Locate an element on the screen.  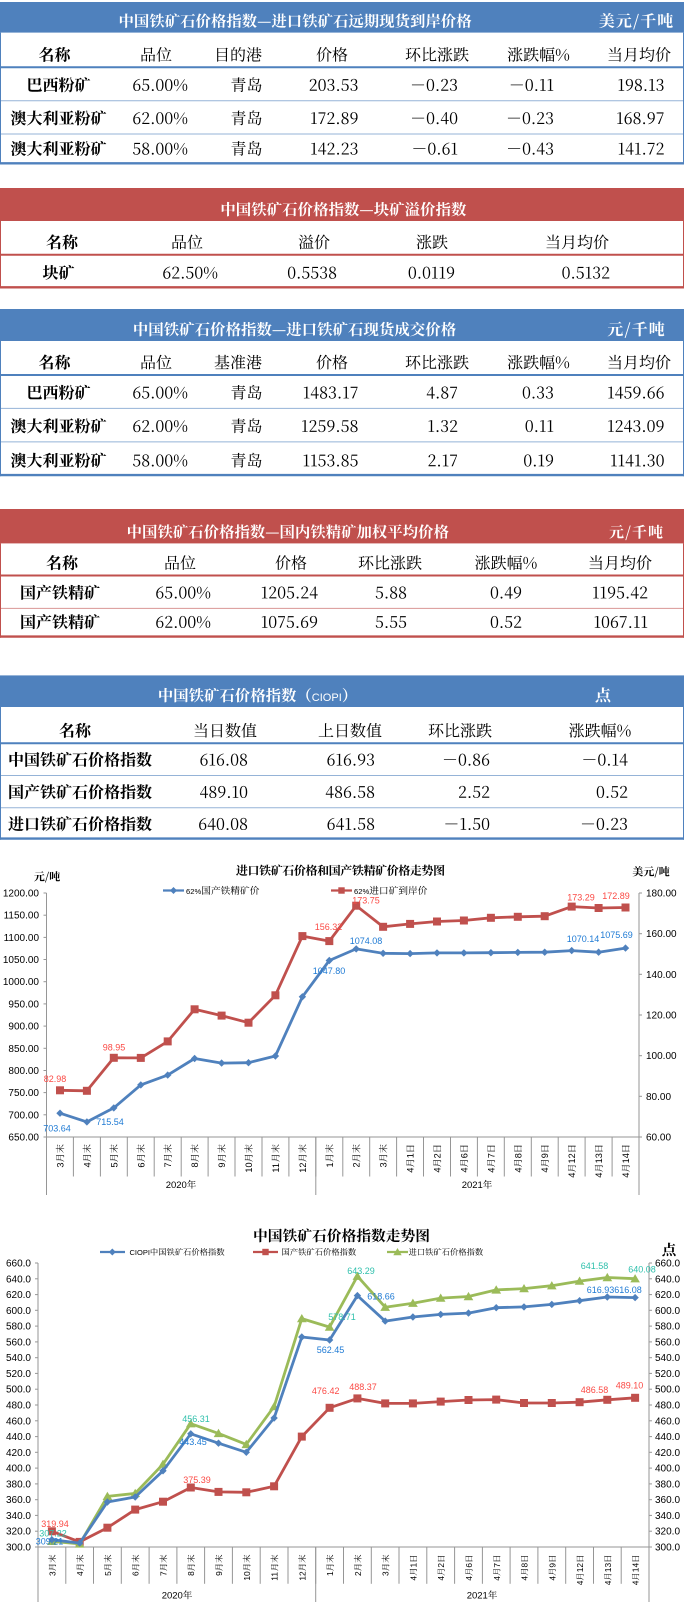
svg-text: 600.0 is located at coordinates (667, 1311).